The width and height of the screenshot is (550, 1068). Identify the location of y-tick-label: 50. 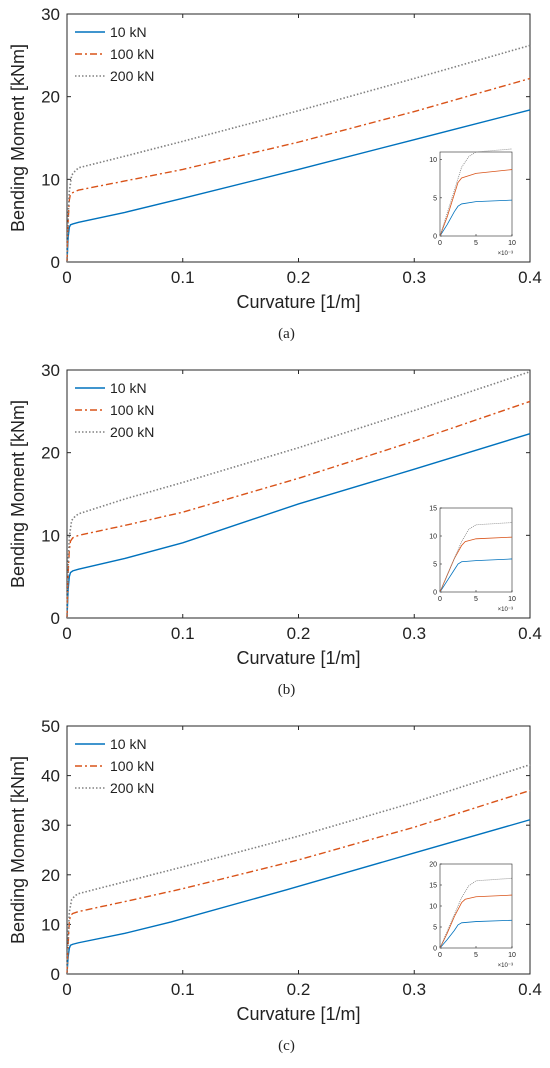
(50, 726).